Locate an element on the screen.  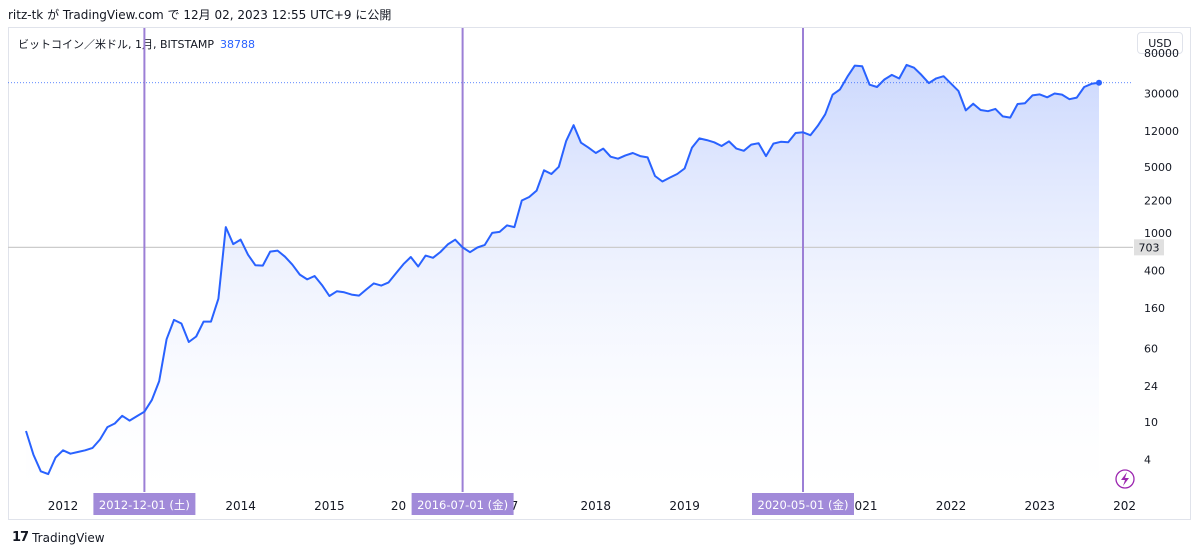
currency-button: USD is located at coordinates (1160, 43).